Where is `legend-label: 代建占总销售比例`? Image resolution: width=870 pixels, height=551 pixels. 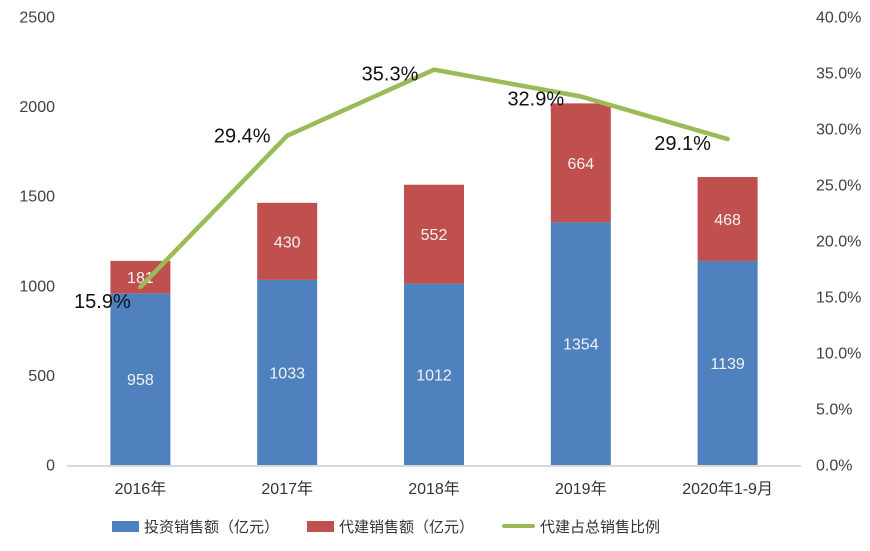
legend-label: 代建占总销售比例 is located at coordinates (600, 527).